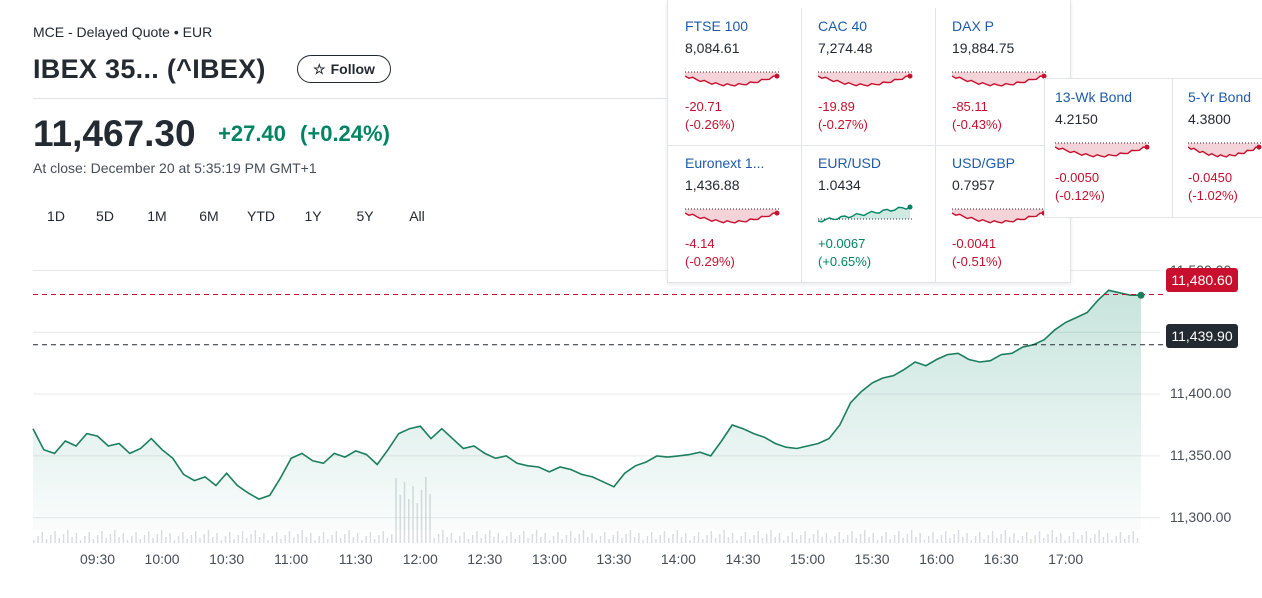 The height and width of the screenshot is (598, 1262). I want to click on range-5y: 5Y, so click(365, 216).